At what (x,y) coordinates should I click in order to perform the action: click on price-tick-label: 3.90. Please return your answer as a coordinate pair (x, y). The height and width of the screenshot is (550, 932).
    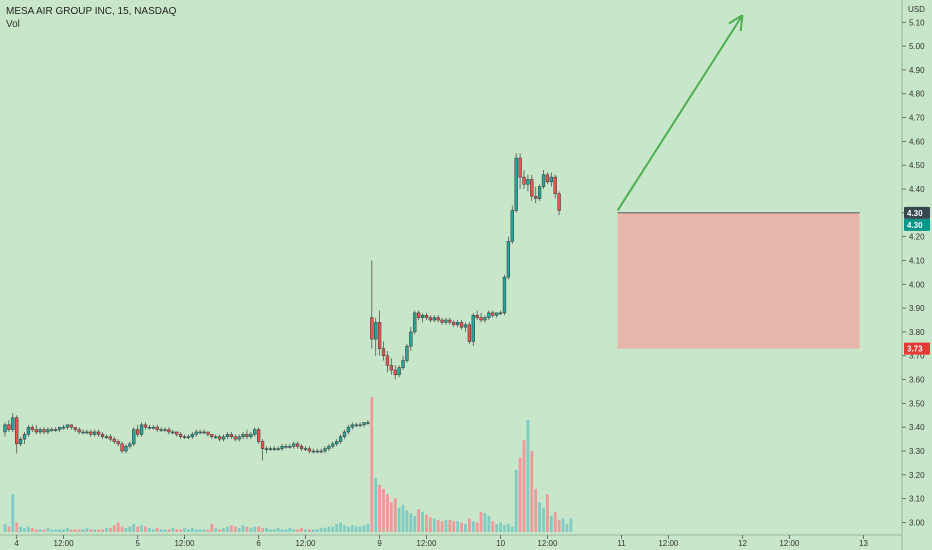
    Looking at the image, I should click on (917, 308).